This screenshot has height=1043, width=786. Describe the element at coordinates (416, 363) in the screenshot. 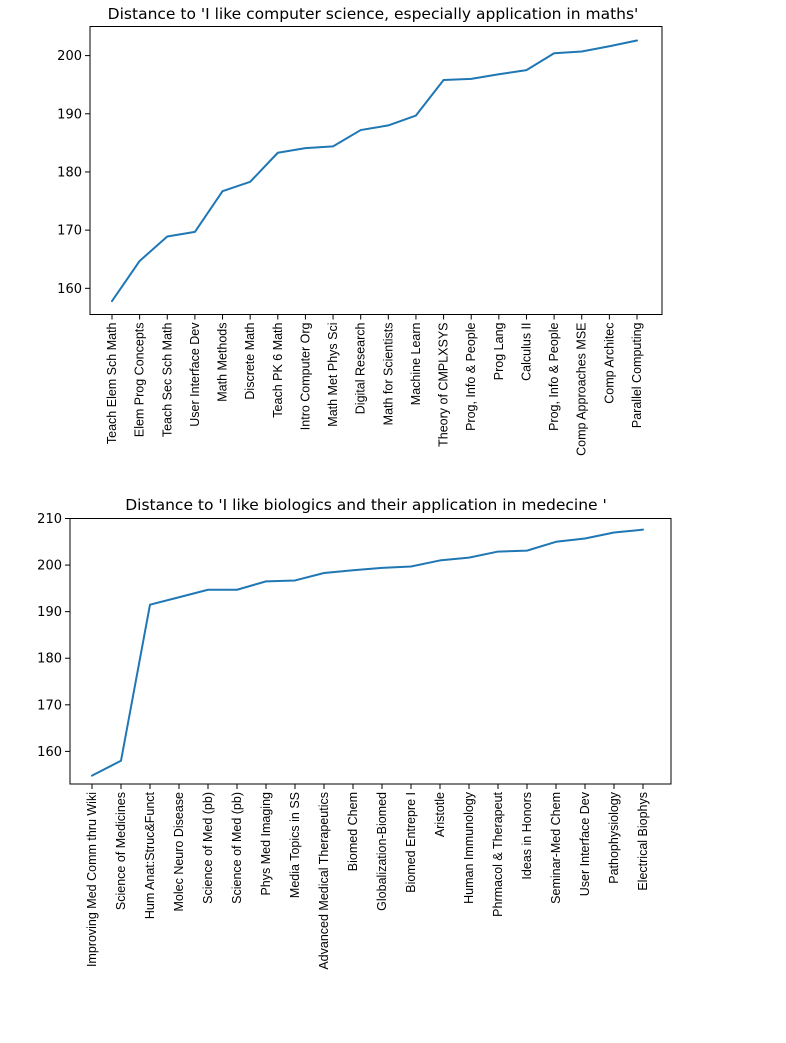

I see `chart-1-xtick-label: Machine Learn` at that location.